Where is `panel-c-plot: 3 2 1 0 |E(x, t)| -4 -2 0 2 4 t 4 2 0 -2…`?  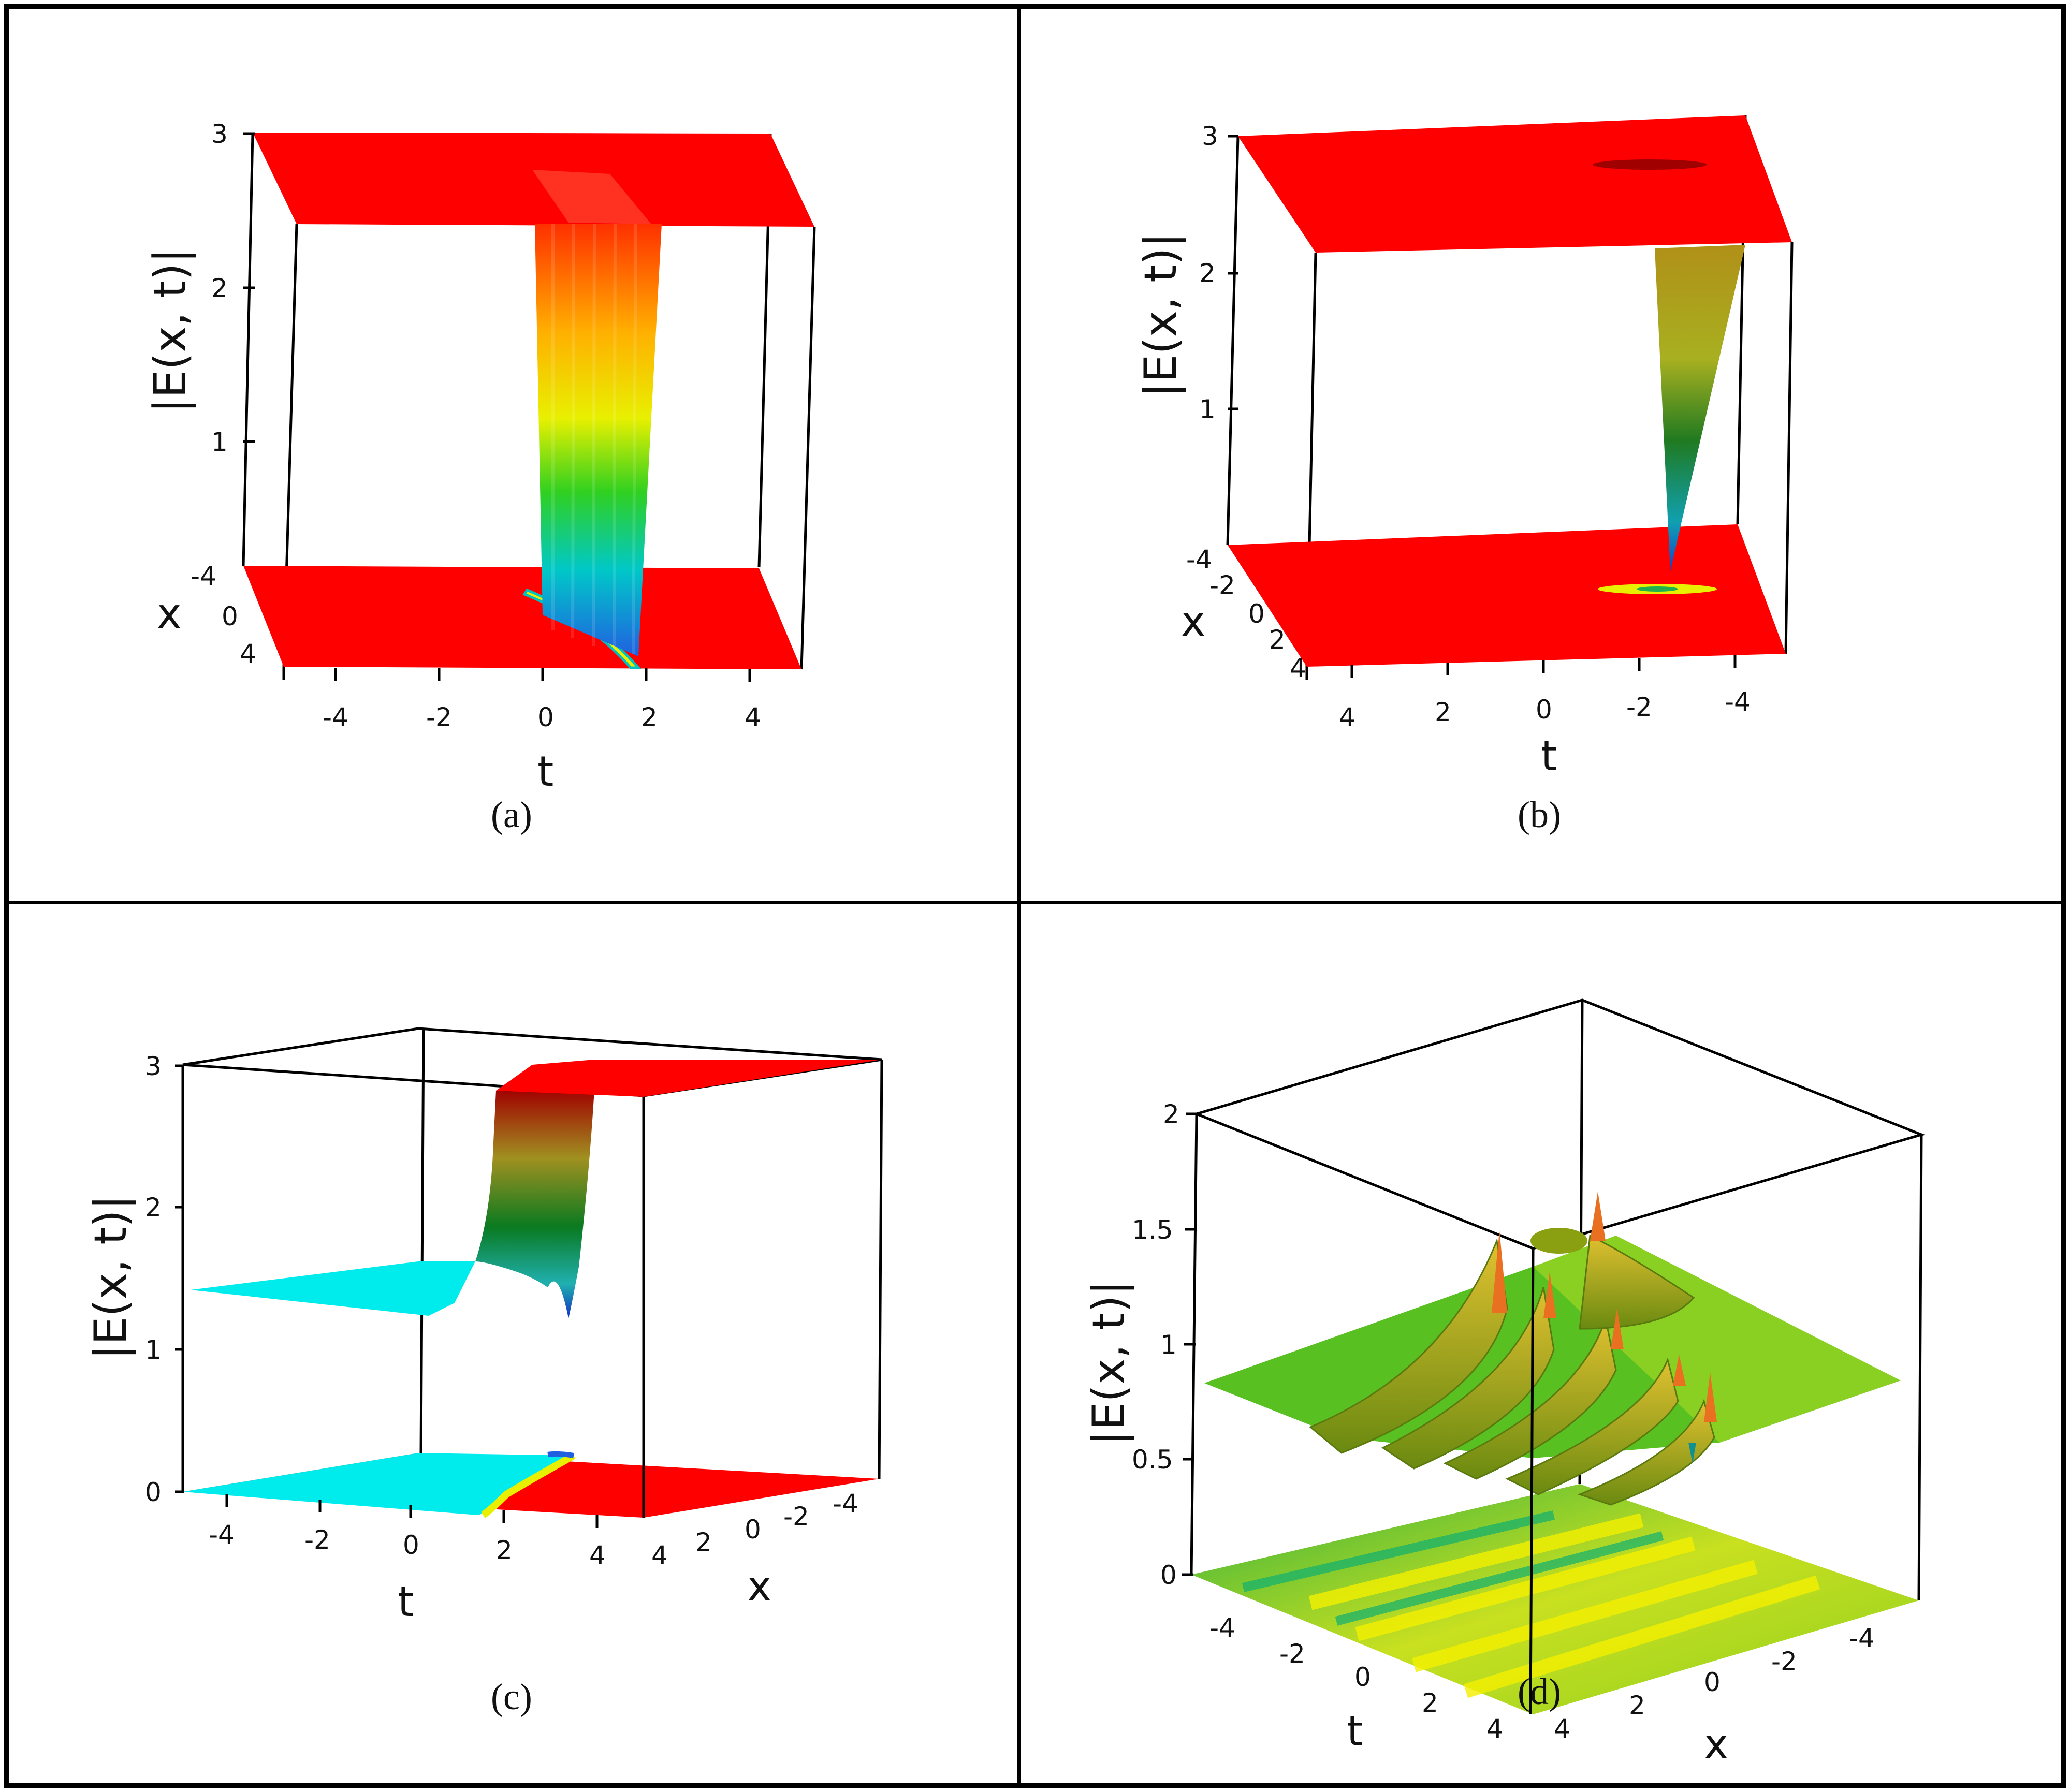 panel-c-plot: 3 2 1 0 |E(x, t)| -4 -2 0 2 4 t 4 2 0 -2… is located at coordinates (484, 1372).